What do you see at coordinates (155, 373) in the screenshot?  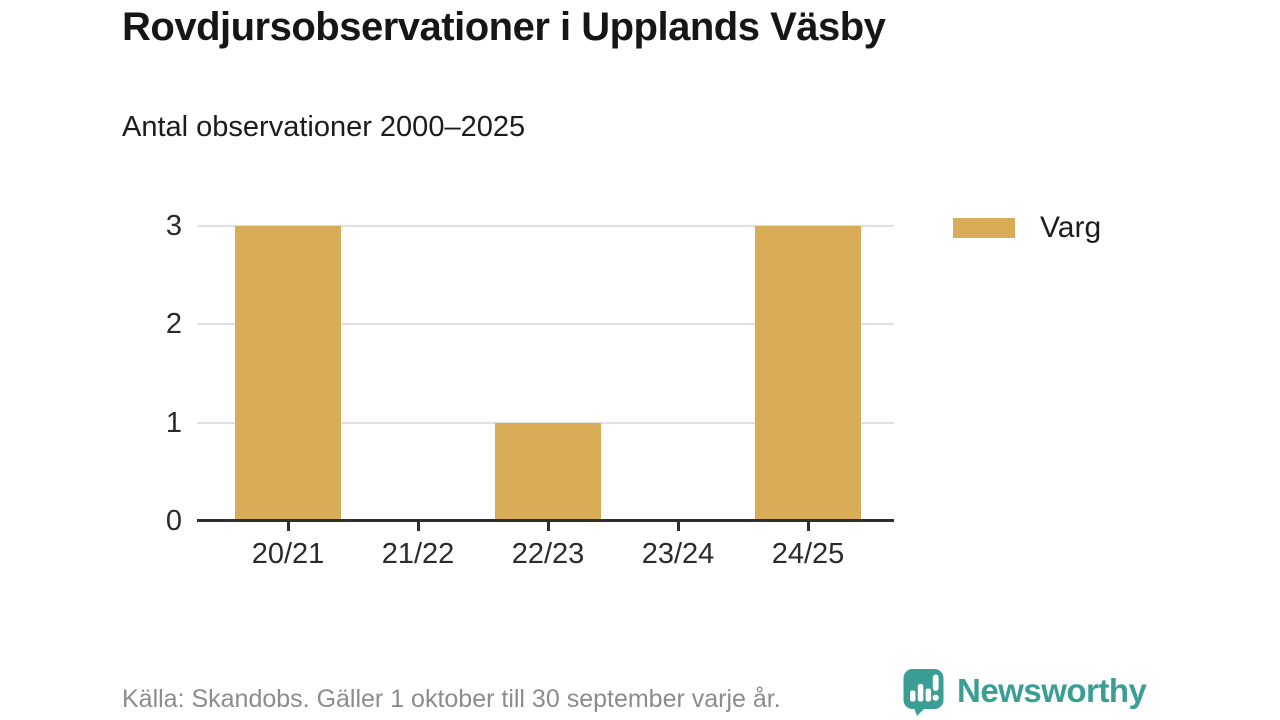 I see `y-axis: 0 1 2 3` at bounding box center [155, 373].